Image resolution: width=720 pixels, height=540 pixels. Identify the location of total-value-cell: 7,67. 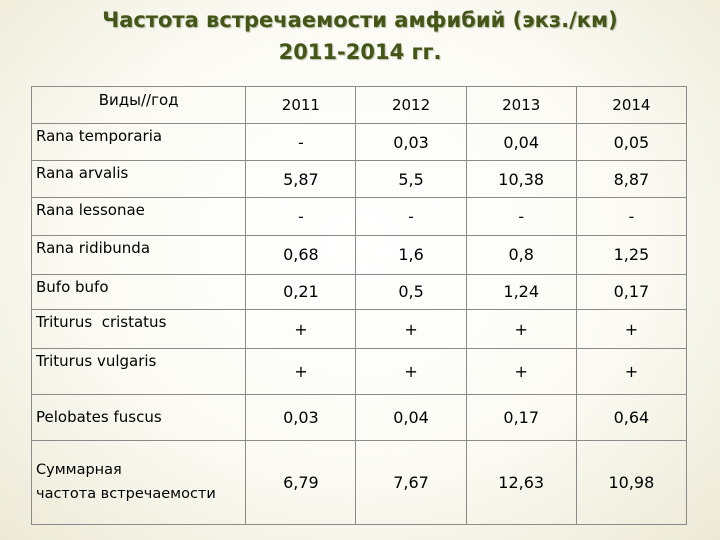
(411, 482).